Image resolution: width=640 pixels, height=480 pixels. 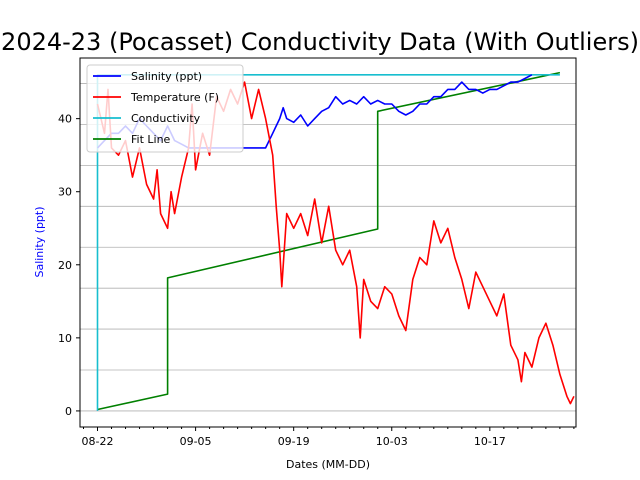 What do you see at coordinates (39, 241) in the screenshot?
I see `y-axis-label: Salinity (ppt)` at bounding box center [39, 241].